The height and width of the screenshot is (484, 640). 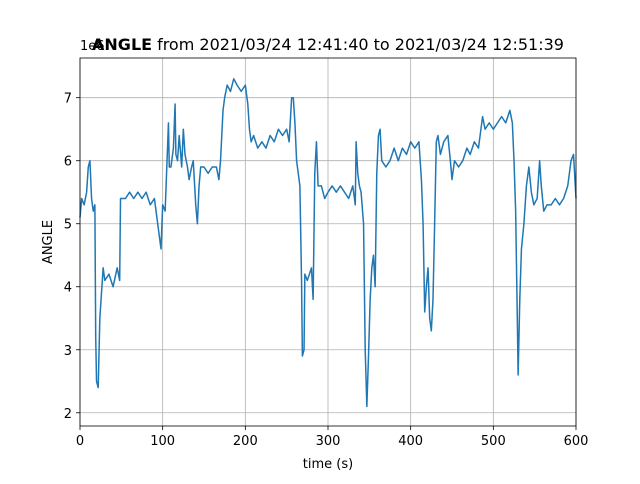 I want to click on y-tick-label: 5, so click(x=68, y=225).